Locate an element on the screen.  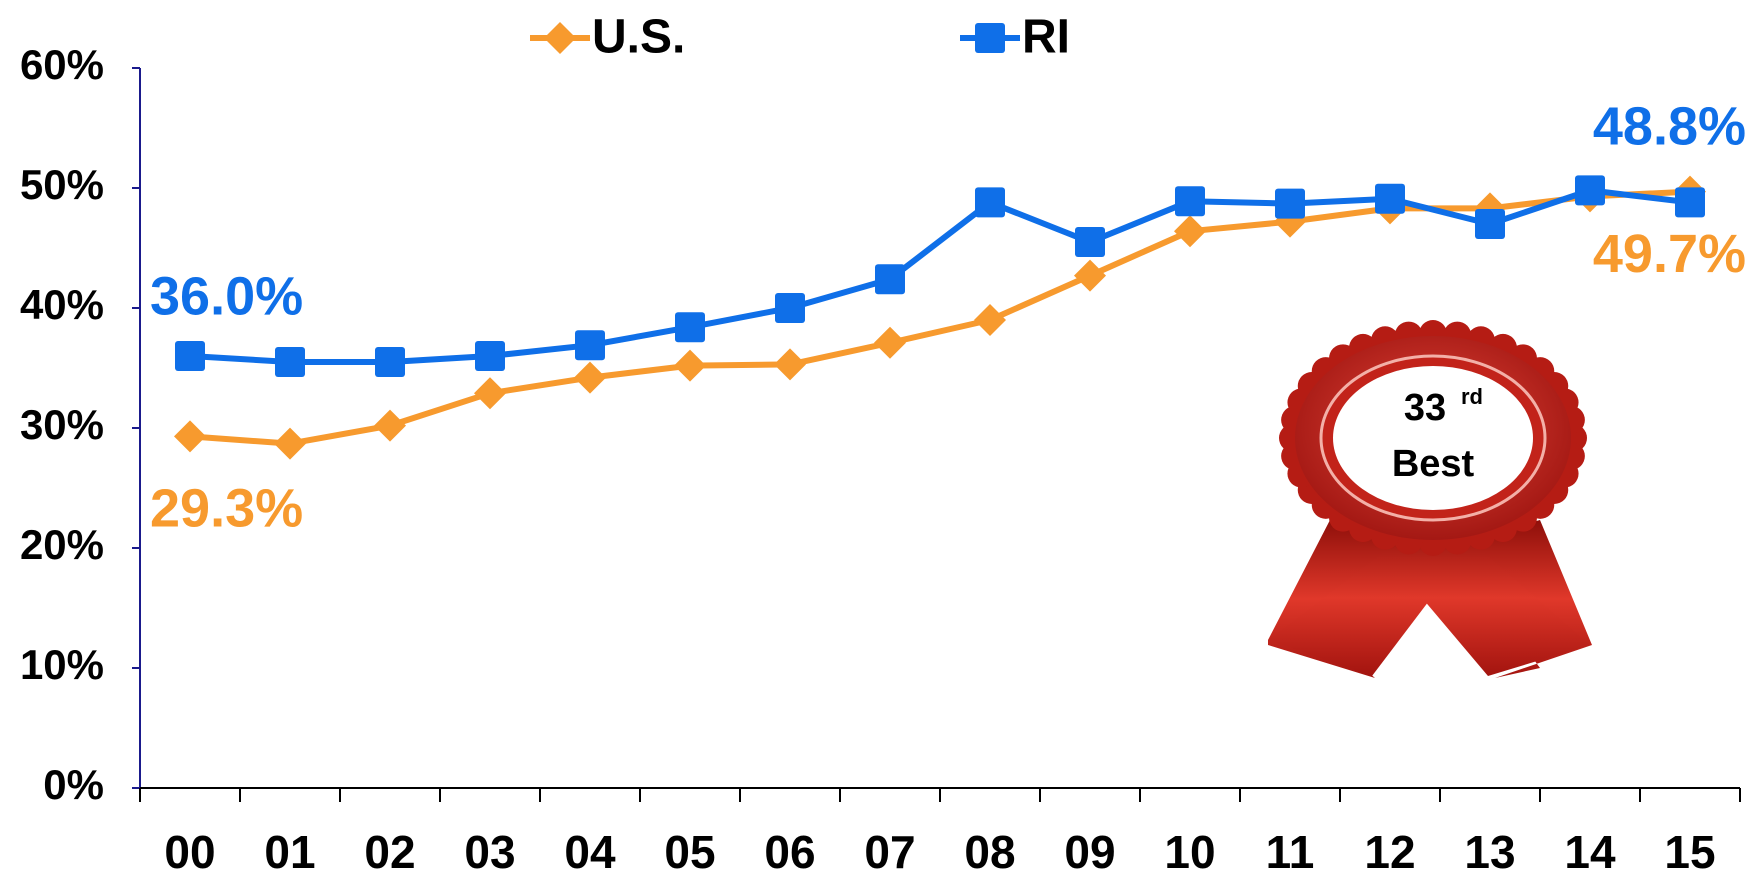
y-tick-label: 10% is located at coordinates (62, 664).